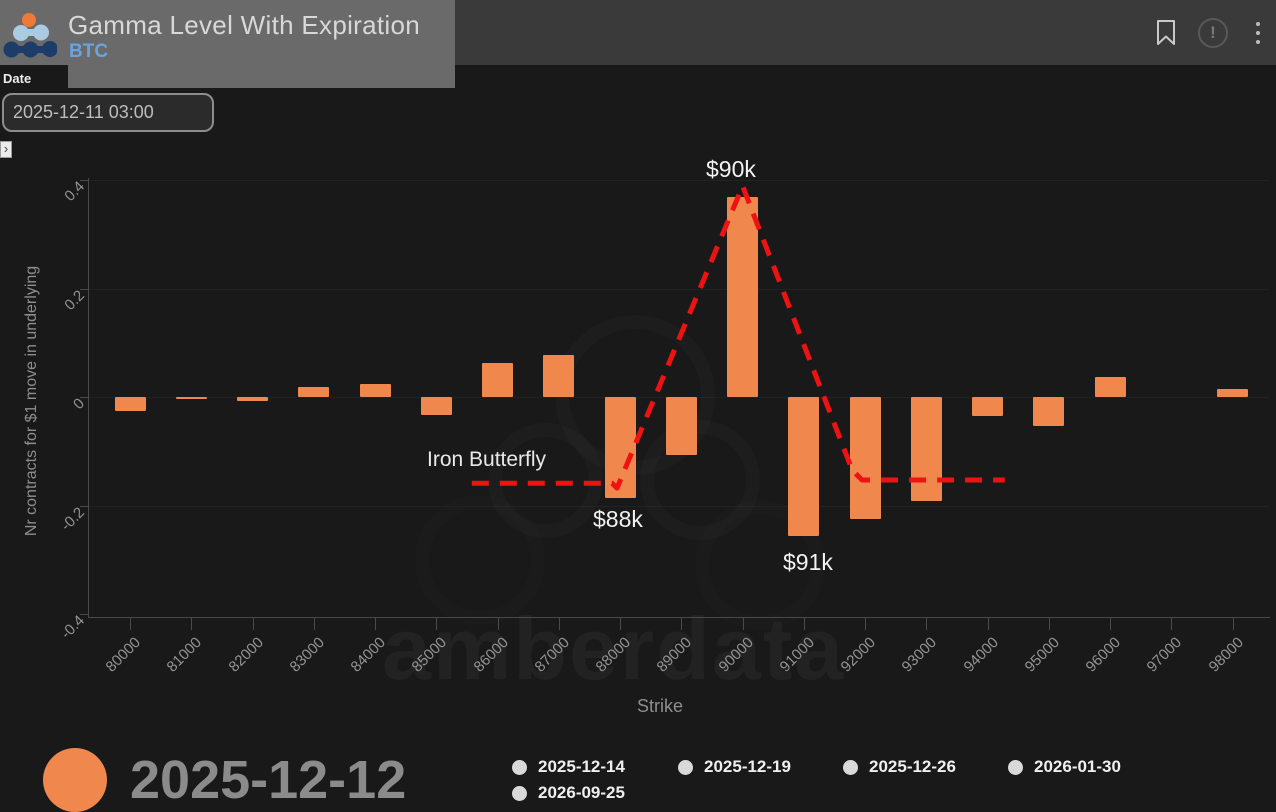 This screenshot has height=812, width=1276. I want to click on kebab-menu-icon, so click(1258, 33).